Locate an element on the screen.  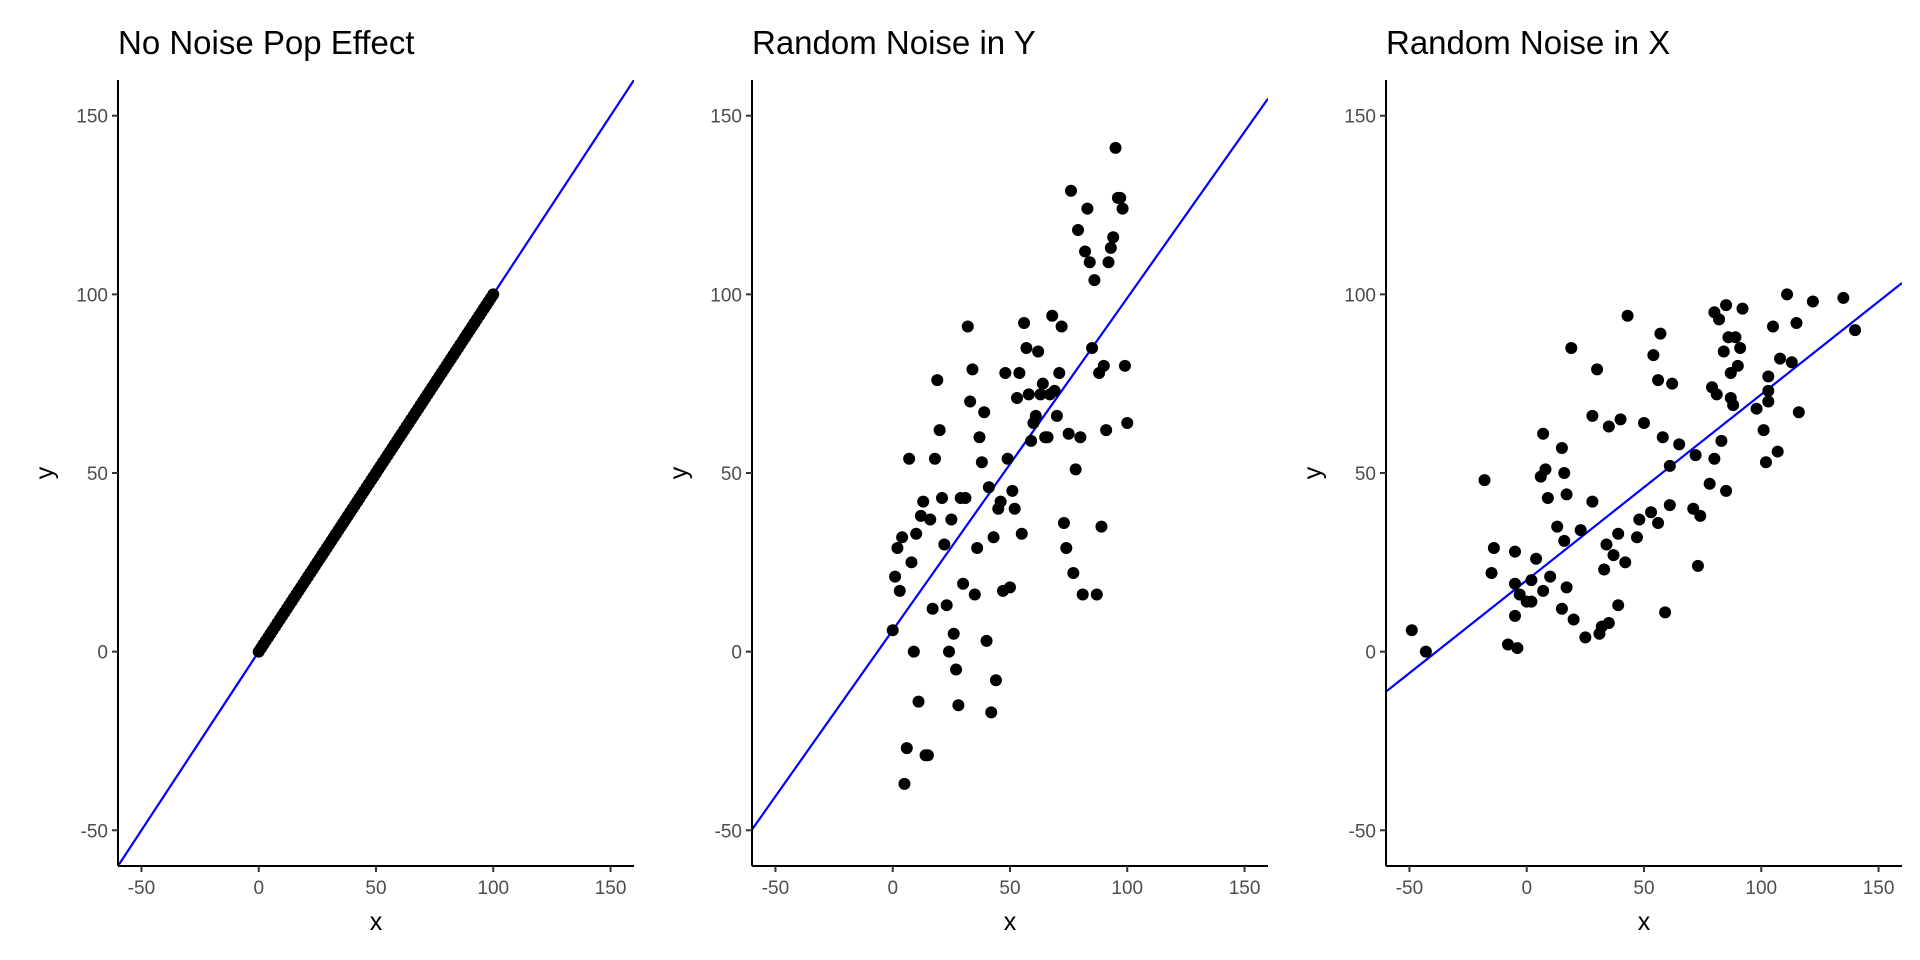
y-tick-label: 0 is located at coordinates (102, 653).